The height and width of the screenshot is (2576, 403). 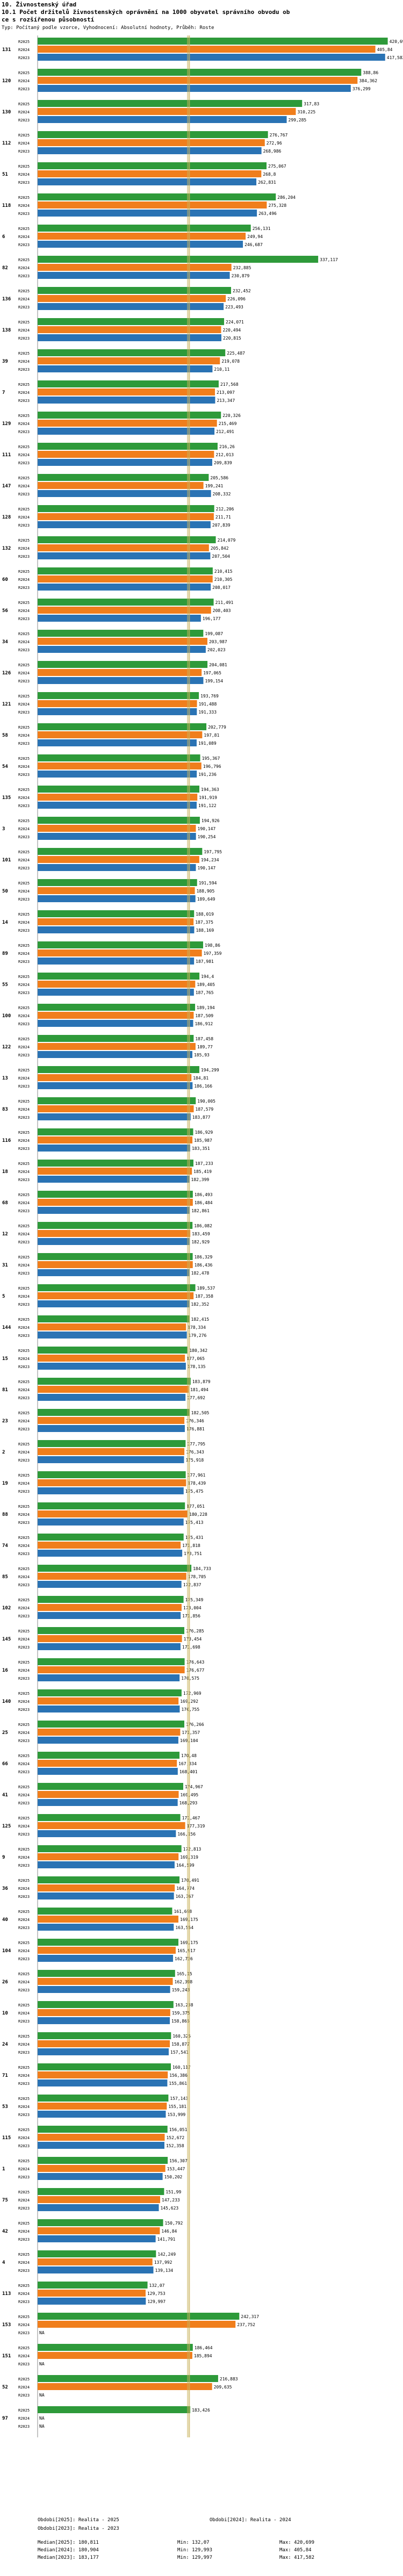 I want to click on data-label: 196,796, so click(x=212, y=766).